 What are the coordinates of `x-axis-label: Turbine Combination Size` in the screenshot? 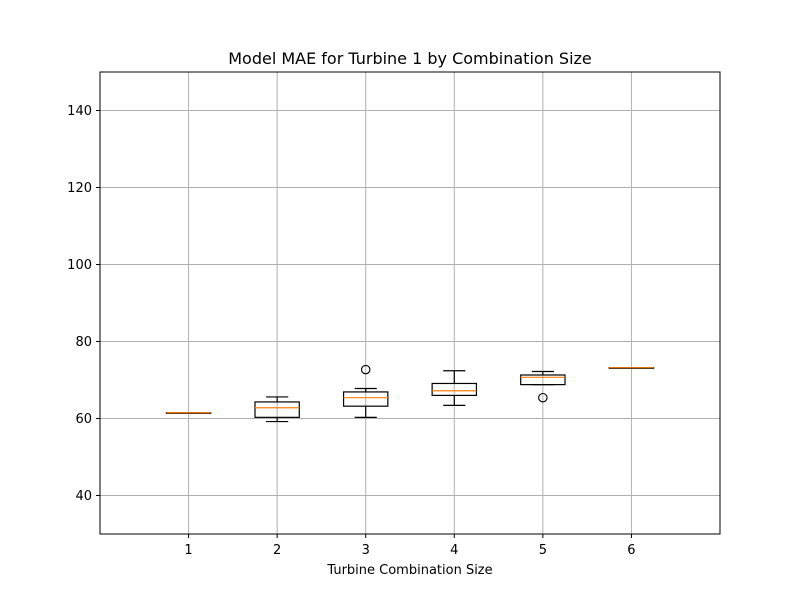 It's located at (409, 570).